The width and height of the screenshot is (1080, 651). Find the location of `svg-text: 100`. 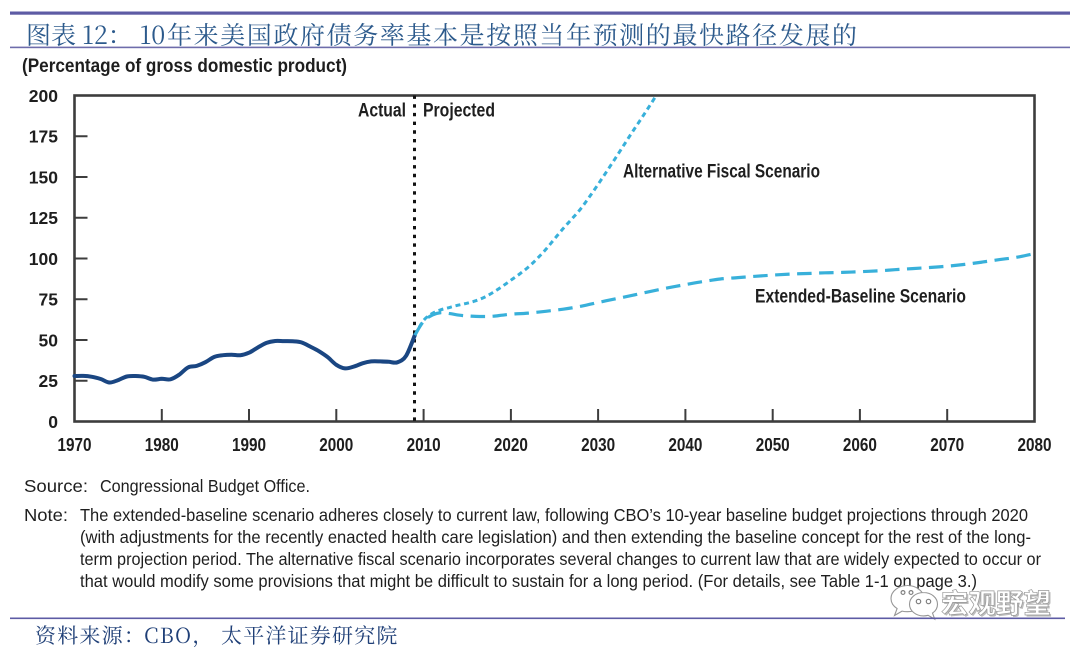

svg-text: 100 is located at coordinates (43, 259).